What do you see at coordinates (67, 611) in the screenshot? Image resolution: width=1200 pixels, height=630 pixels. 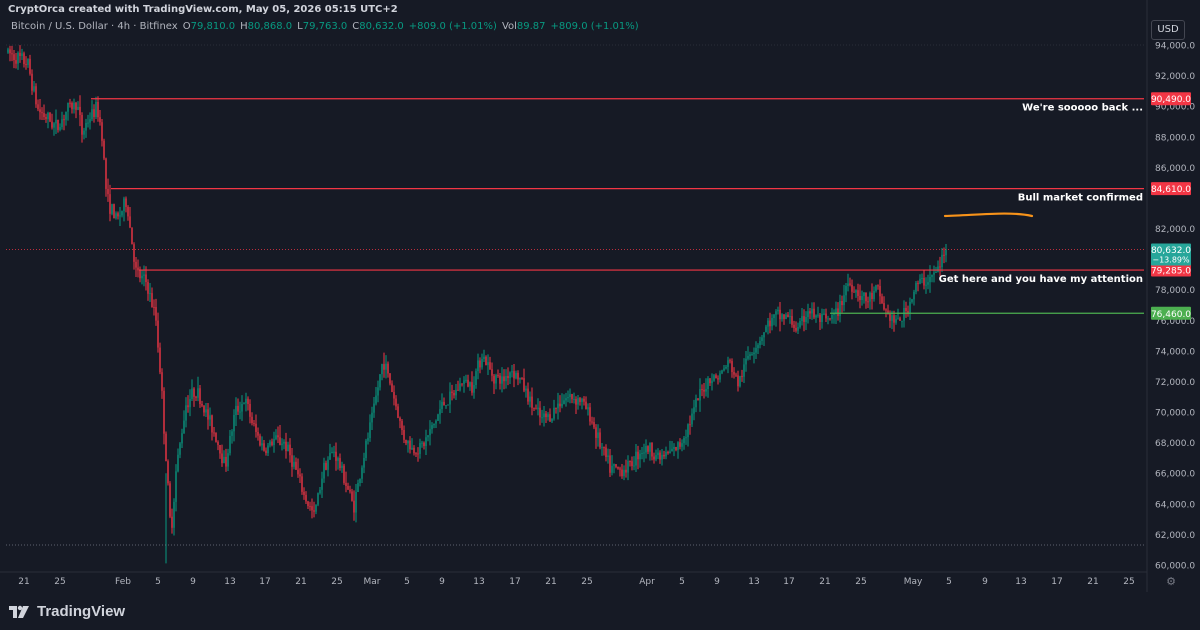 I see `tradingview-logo: TradingView` at bounding box center [67, 611].